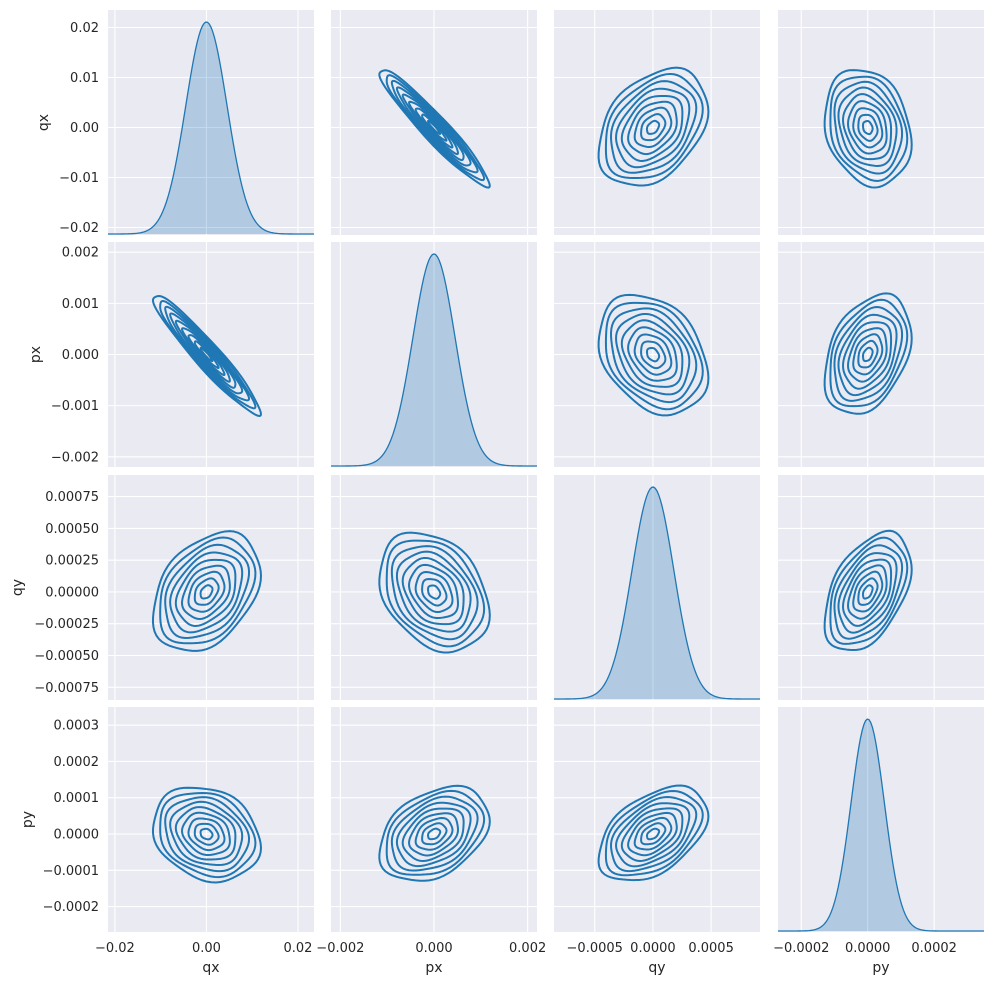 The image size is (994, 986). I want to click on panel-py-qx, so click(211, 819).